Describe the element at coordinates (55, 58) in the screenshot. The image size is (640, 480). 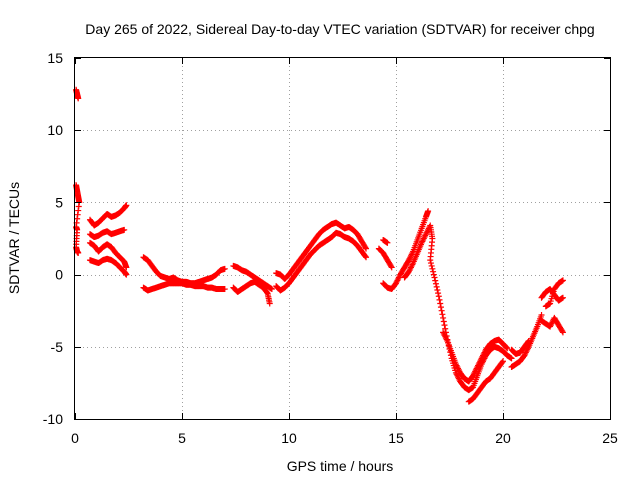
I see `y-tick-label: 15` at that location.